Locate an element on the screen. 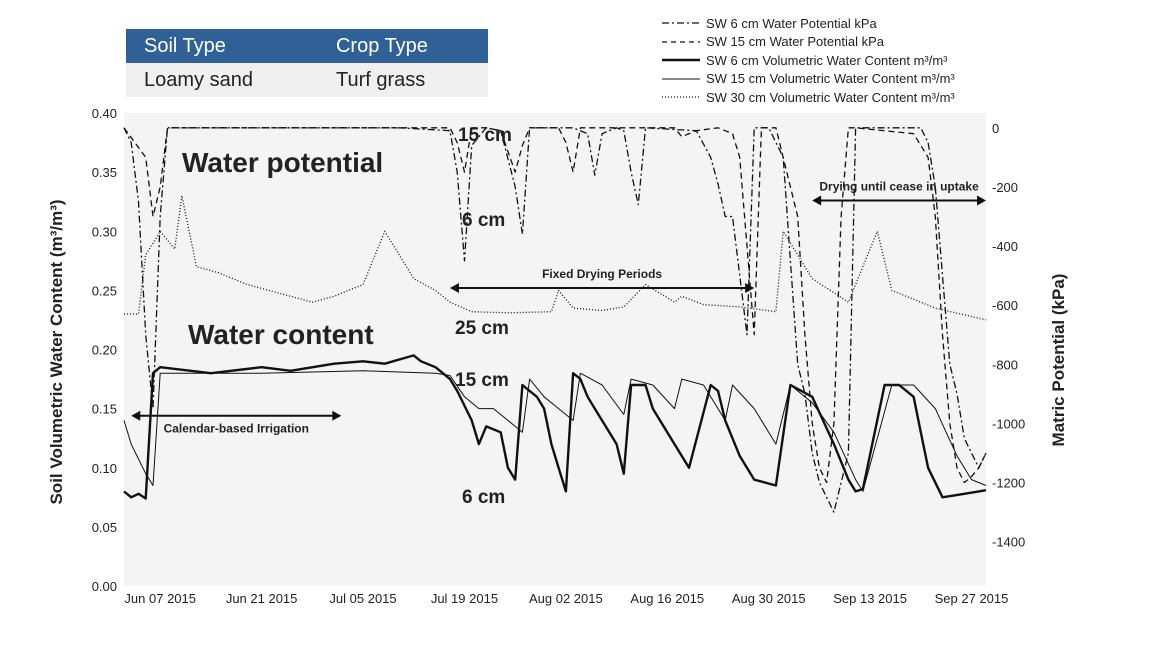 The image size is (1155, 650). legend-label: SW 30 cm Volumetric Water Content m³/m³ is located at coordinates (830, 97).